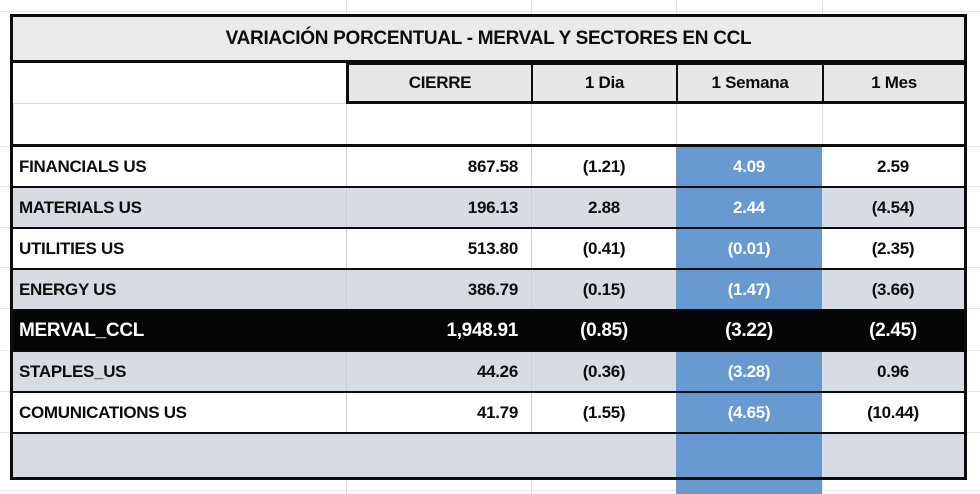  I want to click on column-header-1semana: 1 Semana, so click(749, 83).